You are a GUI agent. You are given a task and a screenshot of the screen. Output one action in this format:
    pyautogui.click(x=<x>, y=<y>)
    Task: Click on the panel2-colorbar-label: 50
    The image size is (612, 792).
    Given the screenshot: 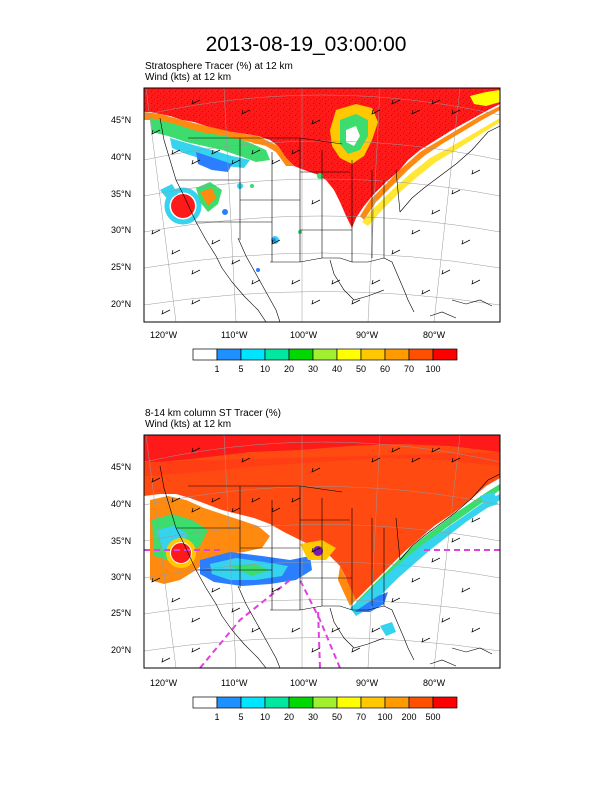 What is the action you would take?
    pyautogui.click(x=337, y=717)
    